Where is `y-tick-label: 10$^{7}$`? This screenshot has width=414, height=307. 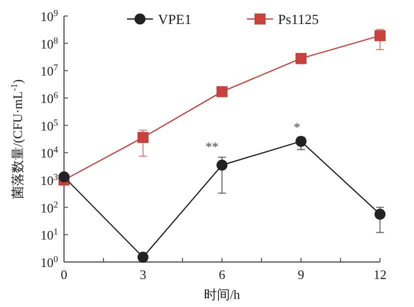
y-tick-label: 10$^{7}$ is located at coordinates (49, 70).